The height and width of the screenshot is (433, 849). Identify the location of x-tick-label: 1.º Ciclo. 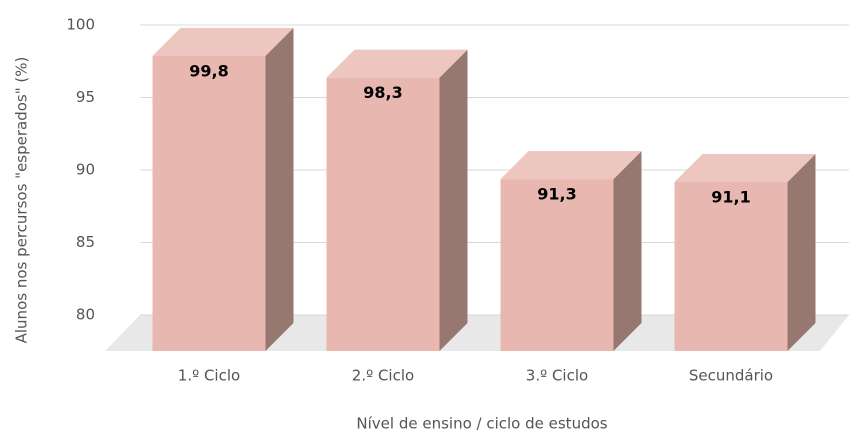
(209, 376).